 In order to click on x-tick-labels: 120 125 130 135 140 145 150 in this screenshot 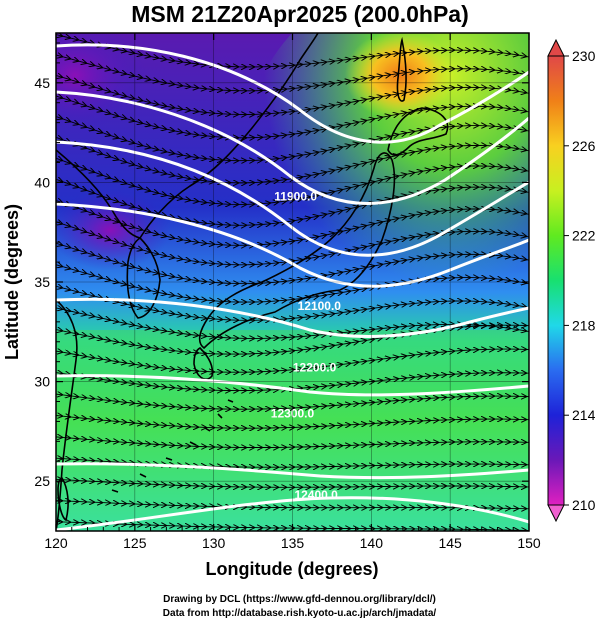, I will do `click(292, 543)`.